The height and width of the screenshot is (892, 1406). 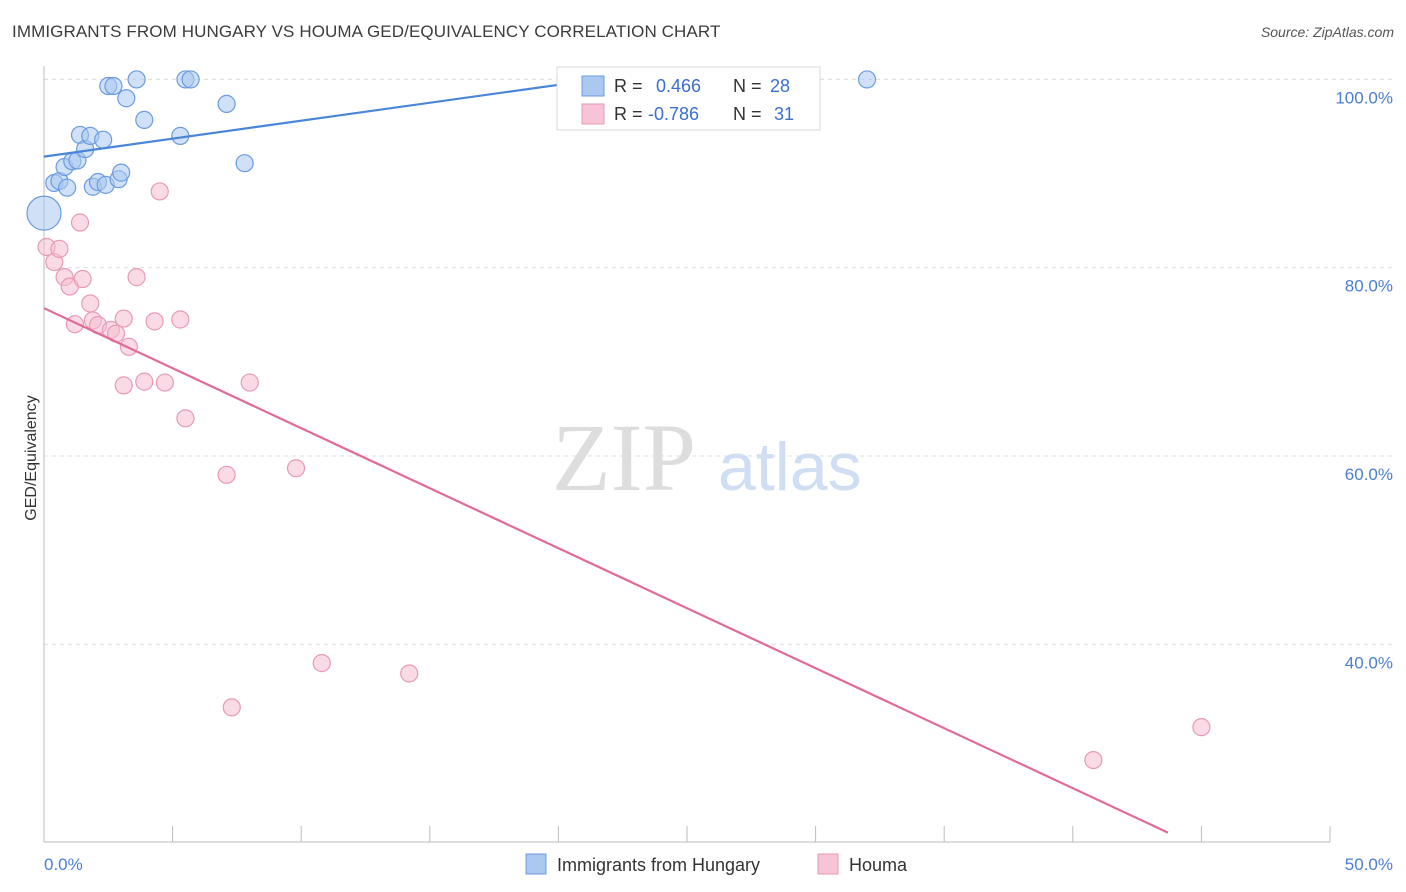 What do you see at coordinates (747, 114) in the screenshot?
I see `legend-n-label-houma: N =` at bounding box center [747, 114].